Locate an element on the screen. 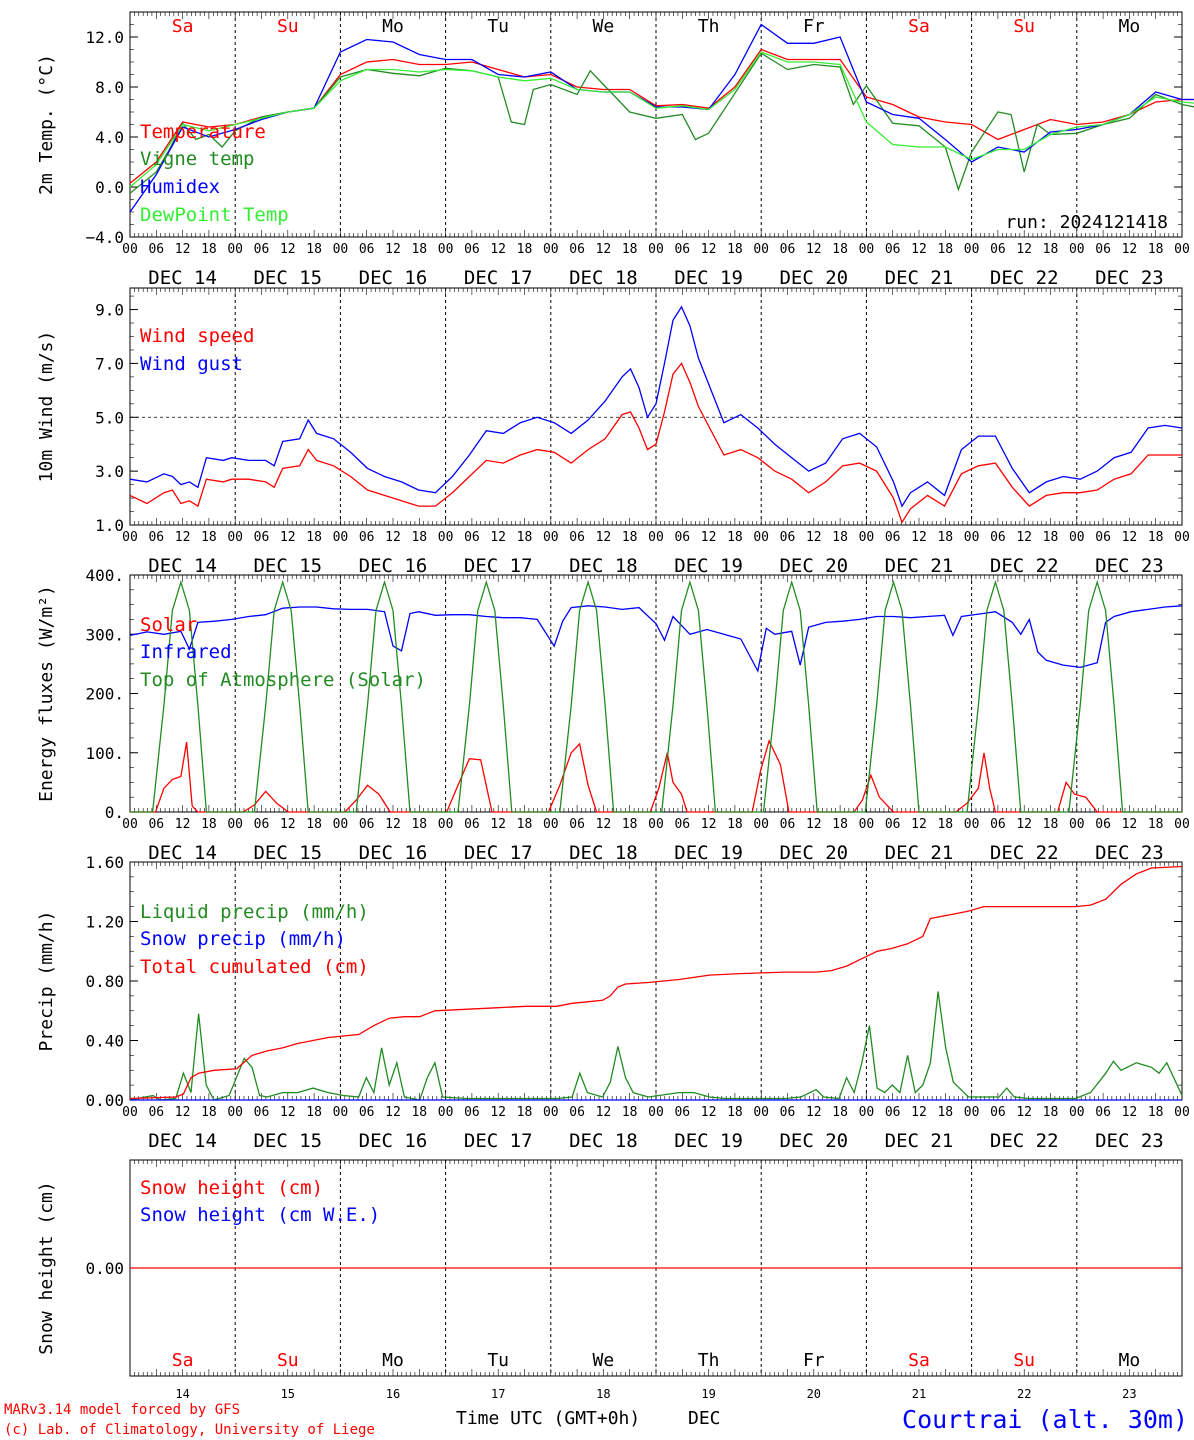  date-label: DEC 14 is located at coordinates (182, 853).